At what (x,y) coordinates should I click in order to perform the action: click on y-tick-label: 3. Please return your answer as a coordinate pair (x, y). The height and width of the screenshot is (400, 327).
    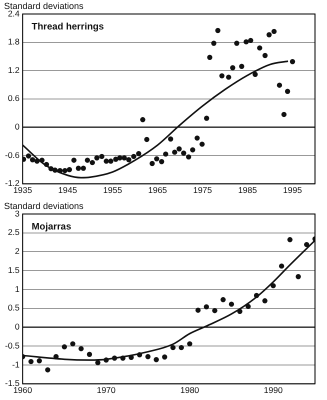
    Looking at the image, I should click on (17, 213).